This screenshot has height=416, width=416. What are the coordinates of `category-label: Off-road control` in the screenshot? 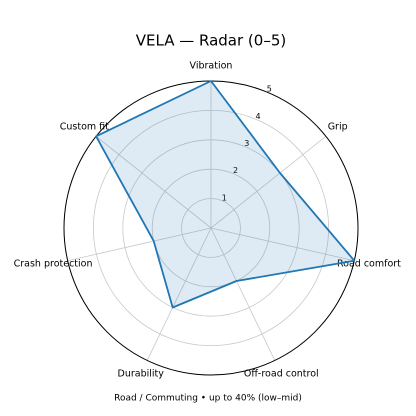 It's located at (281, 373).